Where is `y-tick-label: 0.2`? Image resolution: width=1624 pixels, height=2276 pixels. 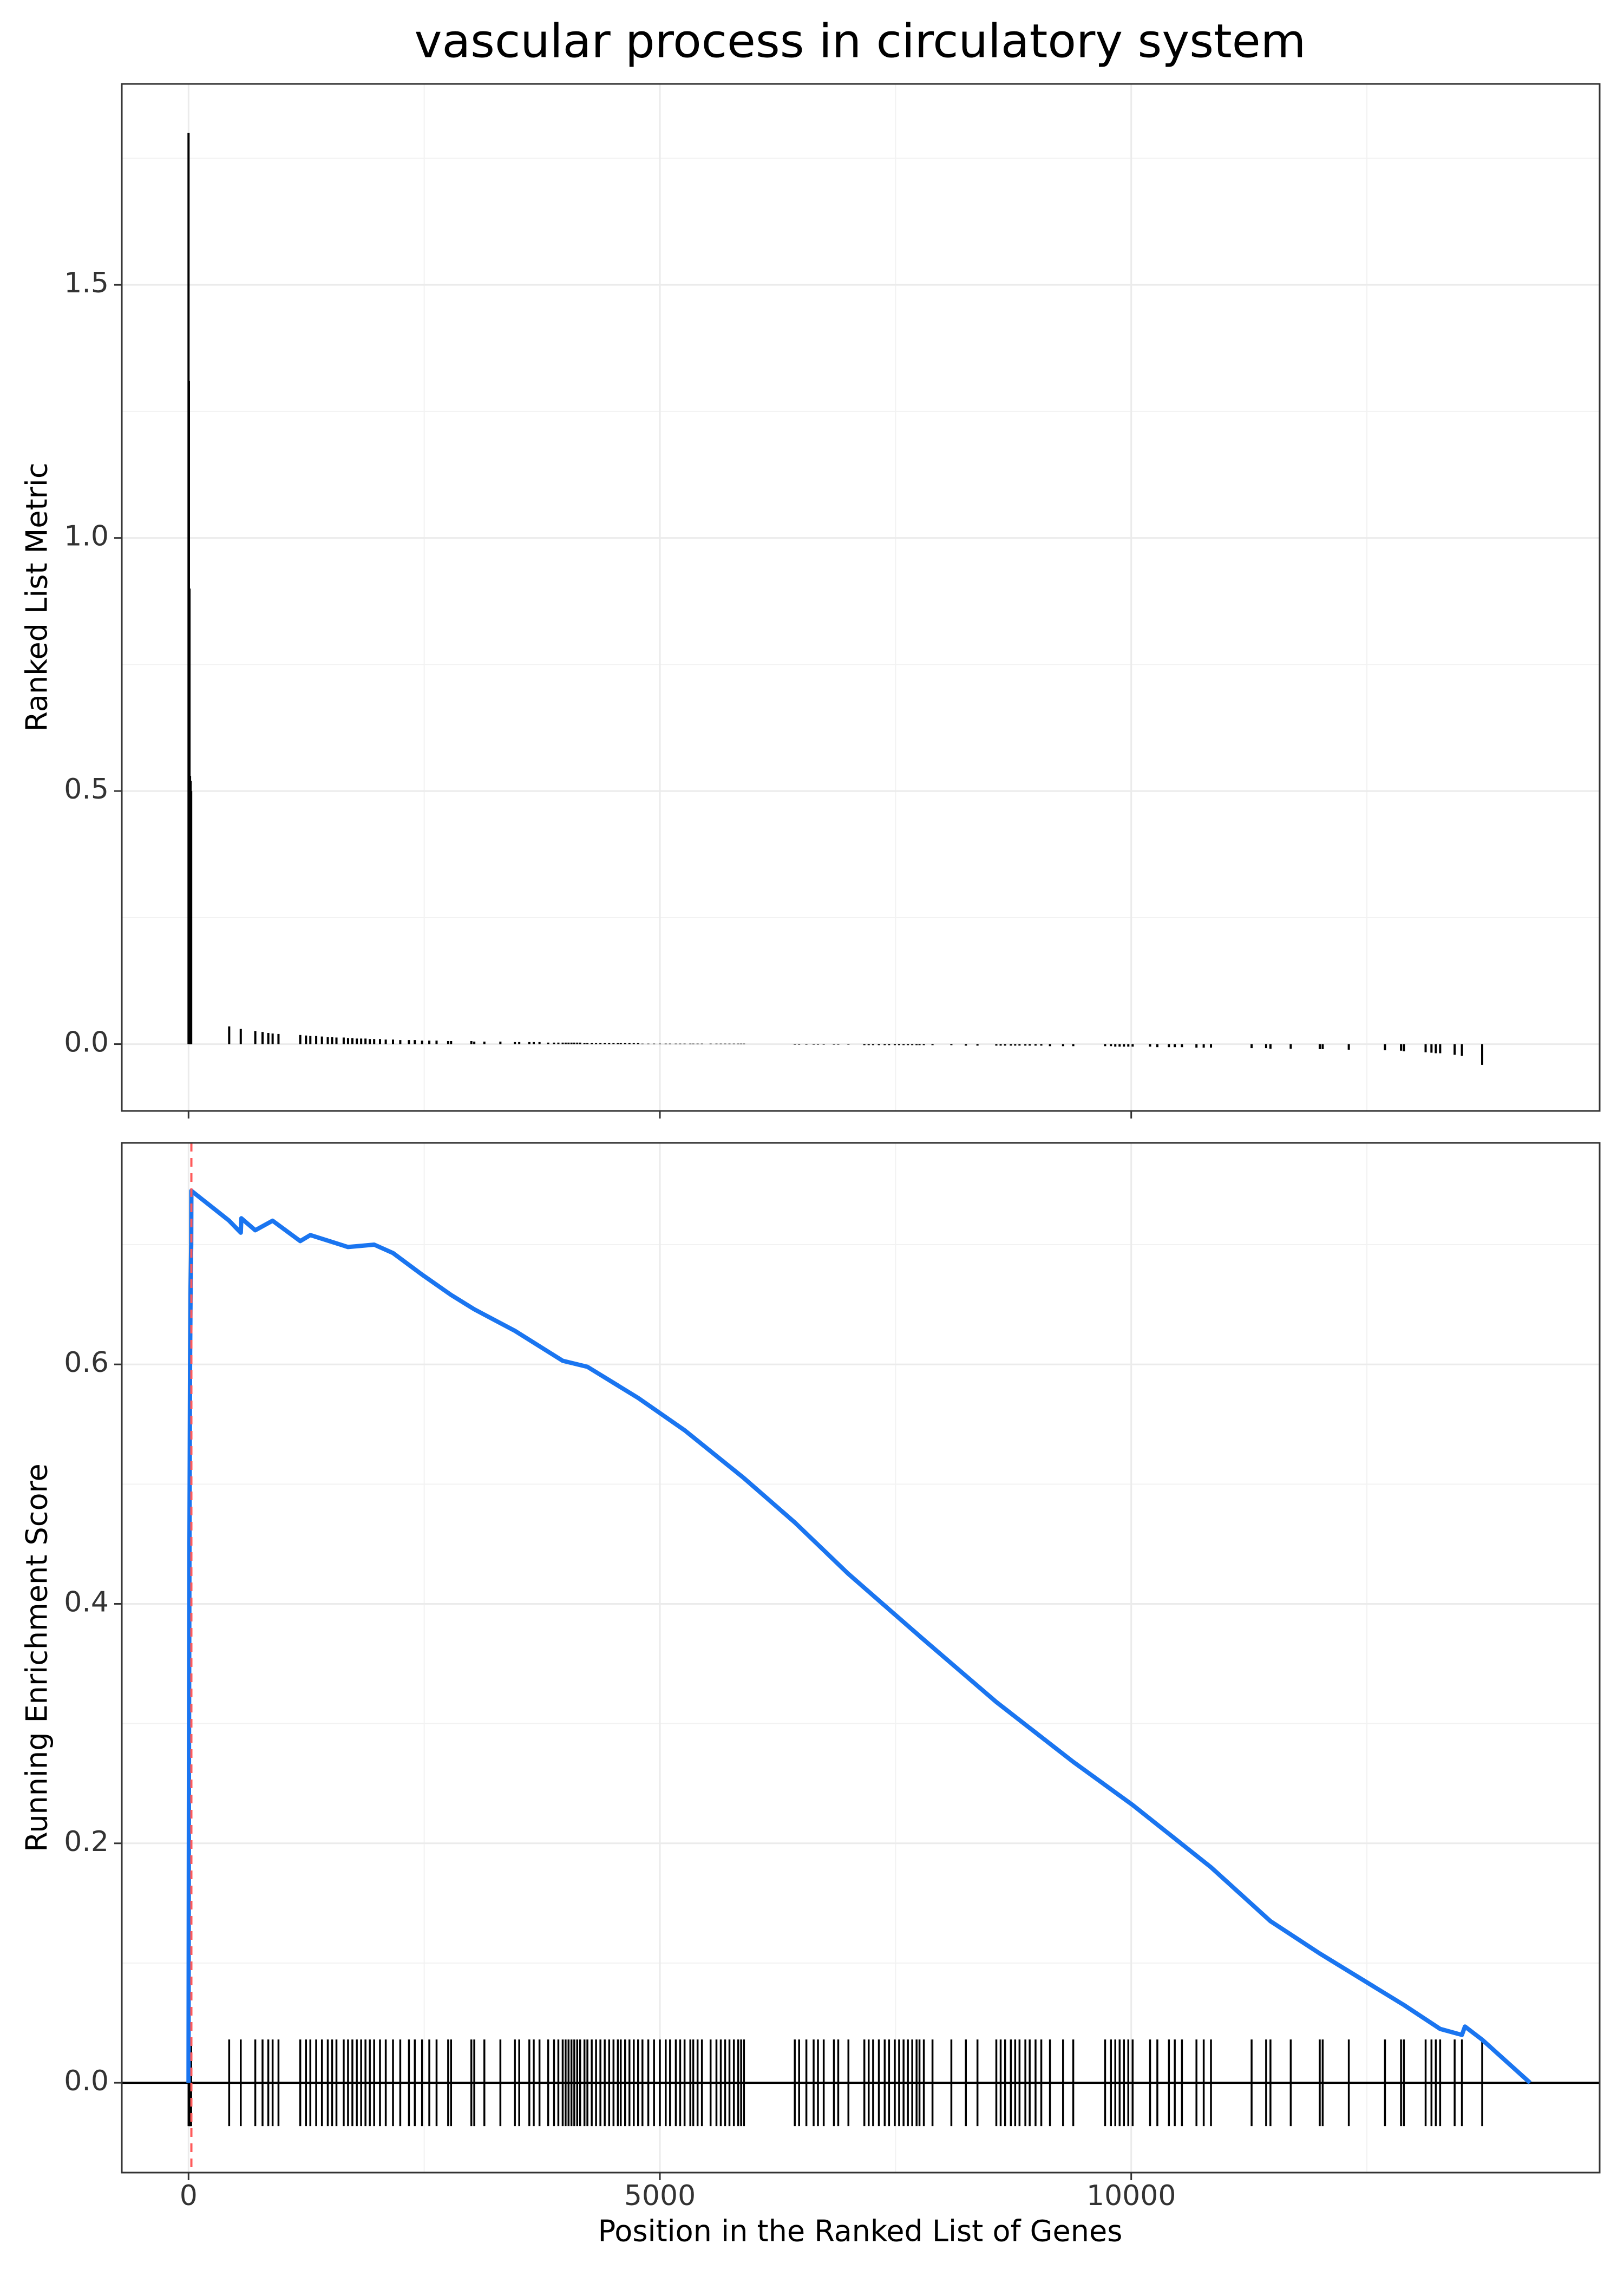 y-tick-label: 0.2 is located at coordinates (87, 1842).